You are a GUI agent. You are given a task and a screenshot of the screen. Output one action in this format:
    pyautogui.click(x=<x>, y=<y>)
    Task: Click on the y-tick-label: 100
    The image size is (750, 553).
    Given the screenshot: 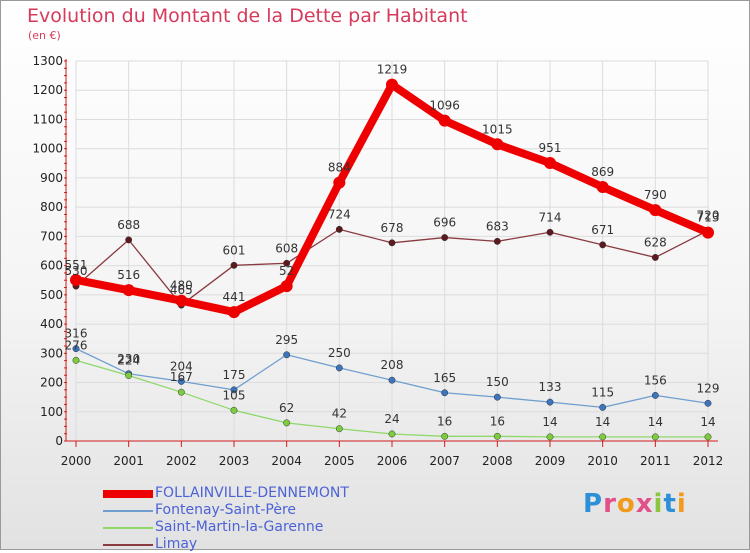 What is the action you would take?
    pyautogui.click(x=51, y=412)
    